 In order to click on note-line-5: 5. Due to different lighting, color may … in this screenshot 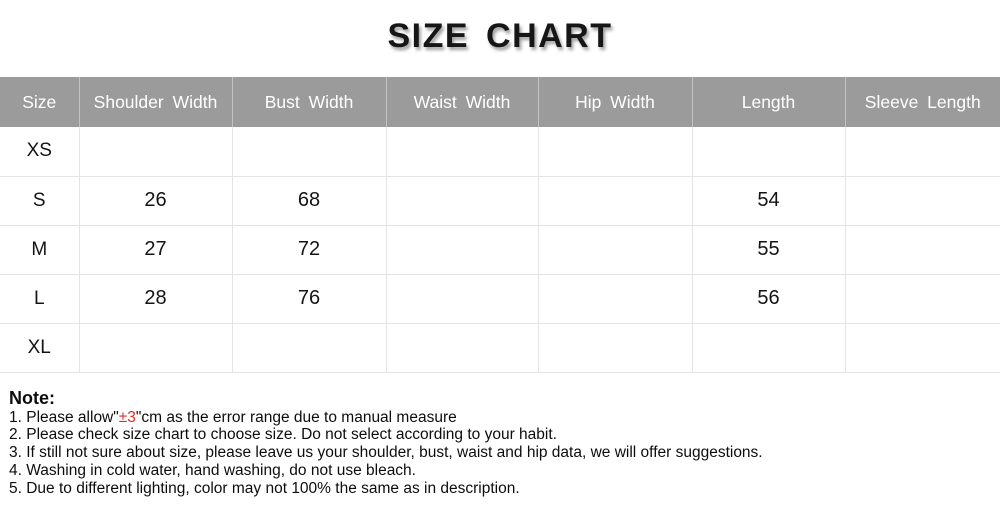, I will do `click(264, 488)`.